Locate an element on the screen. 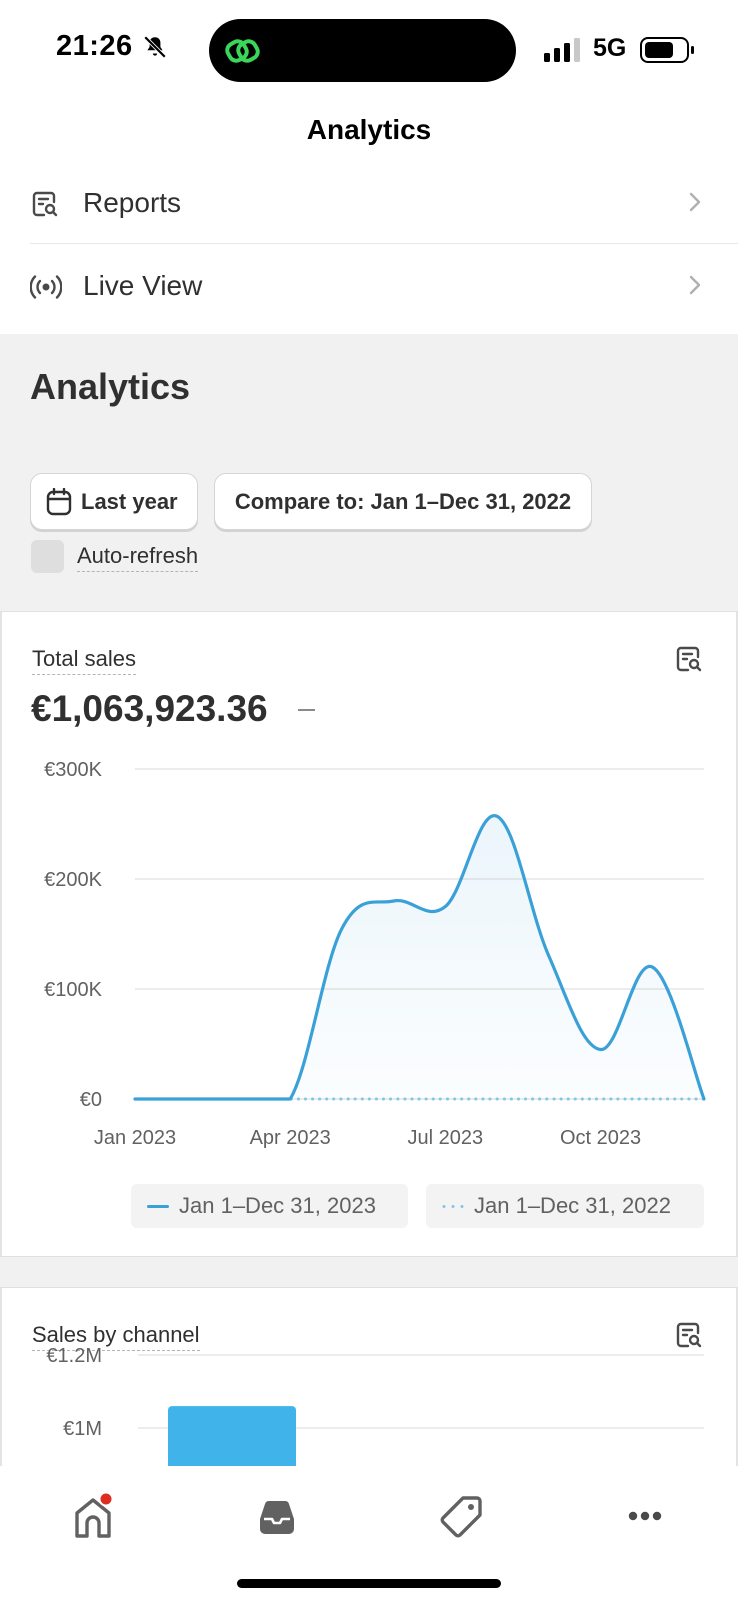  x-tick-label: Jul 2023 is located at coordinates (446, 1138).